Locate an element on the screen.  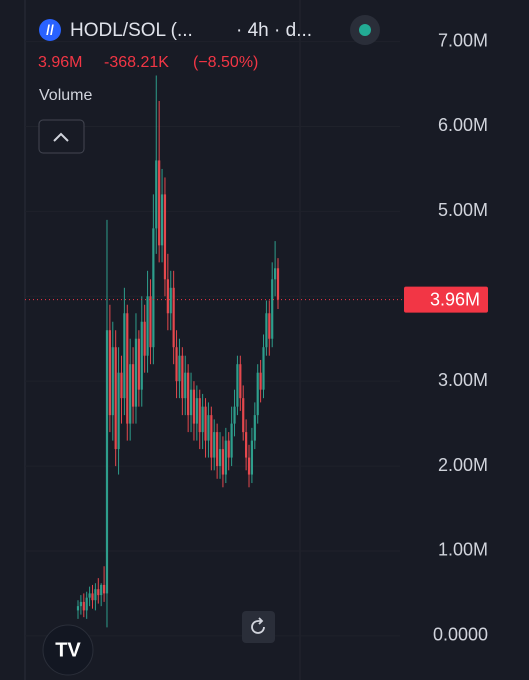
reset-icon is located at coordinates (258, 625).